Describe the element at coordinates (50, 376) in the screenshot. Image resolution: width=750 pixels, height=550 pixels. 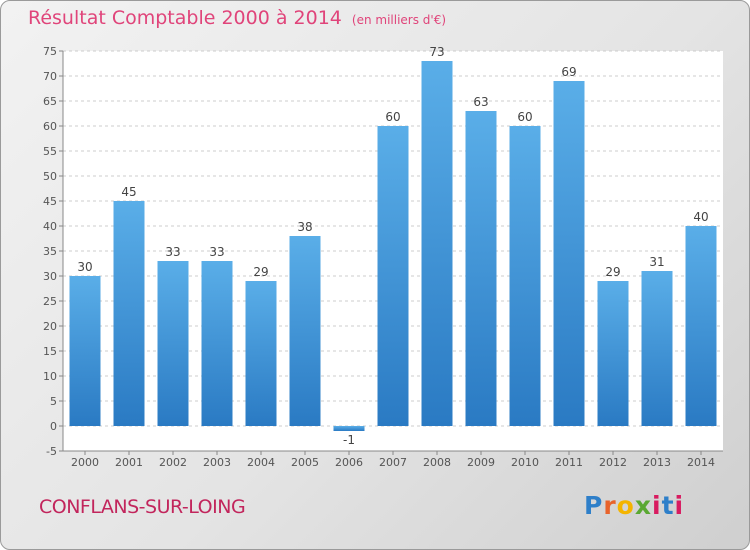
I see `y-tick-label: 10` at that location.